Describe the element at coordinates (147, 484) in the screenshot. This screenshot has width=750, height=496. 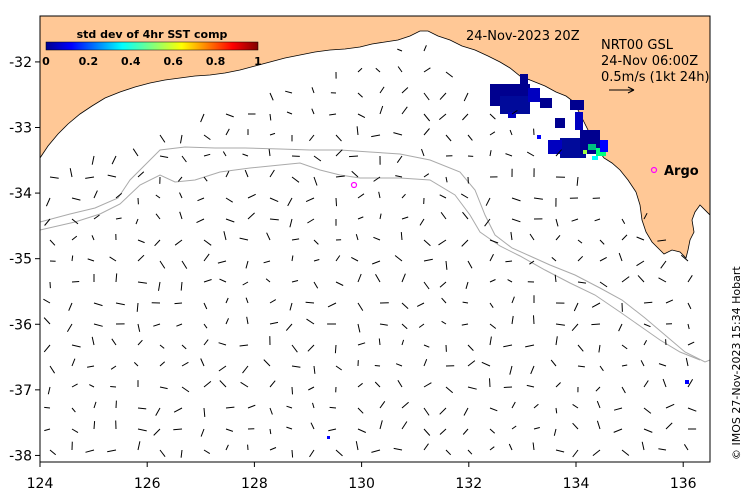
I see `x-tick-label: 126` at that location.